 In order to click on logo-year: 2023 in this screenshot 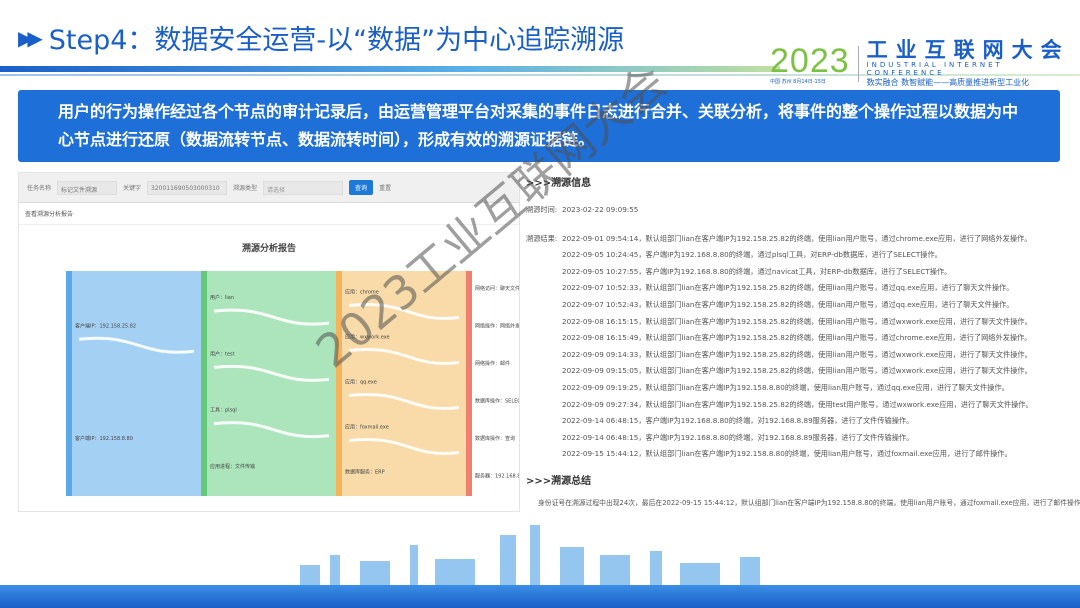, I will do `click(810, 60)`.